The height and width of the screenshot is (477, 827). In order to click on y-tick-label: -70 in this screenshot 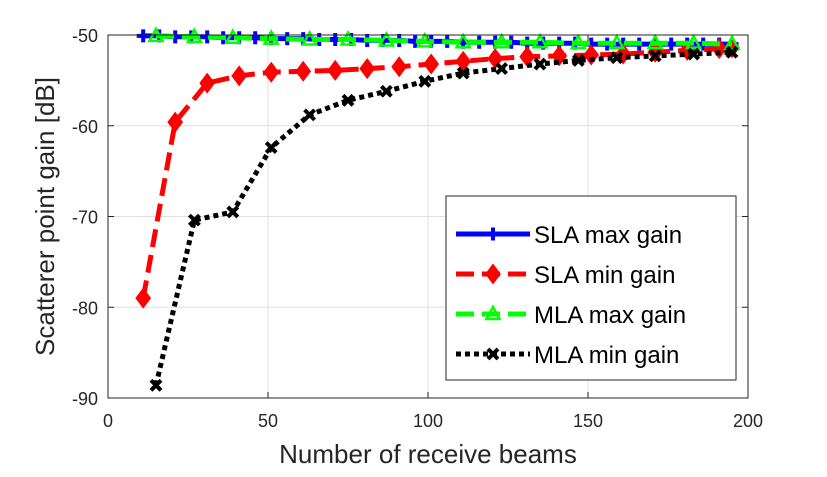, I will do `click(85, 218)`.